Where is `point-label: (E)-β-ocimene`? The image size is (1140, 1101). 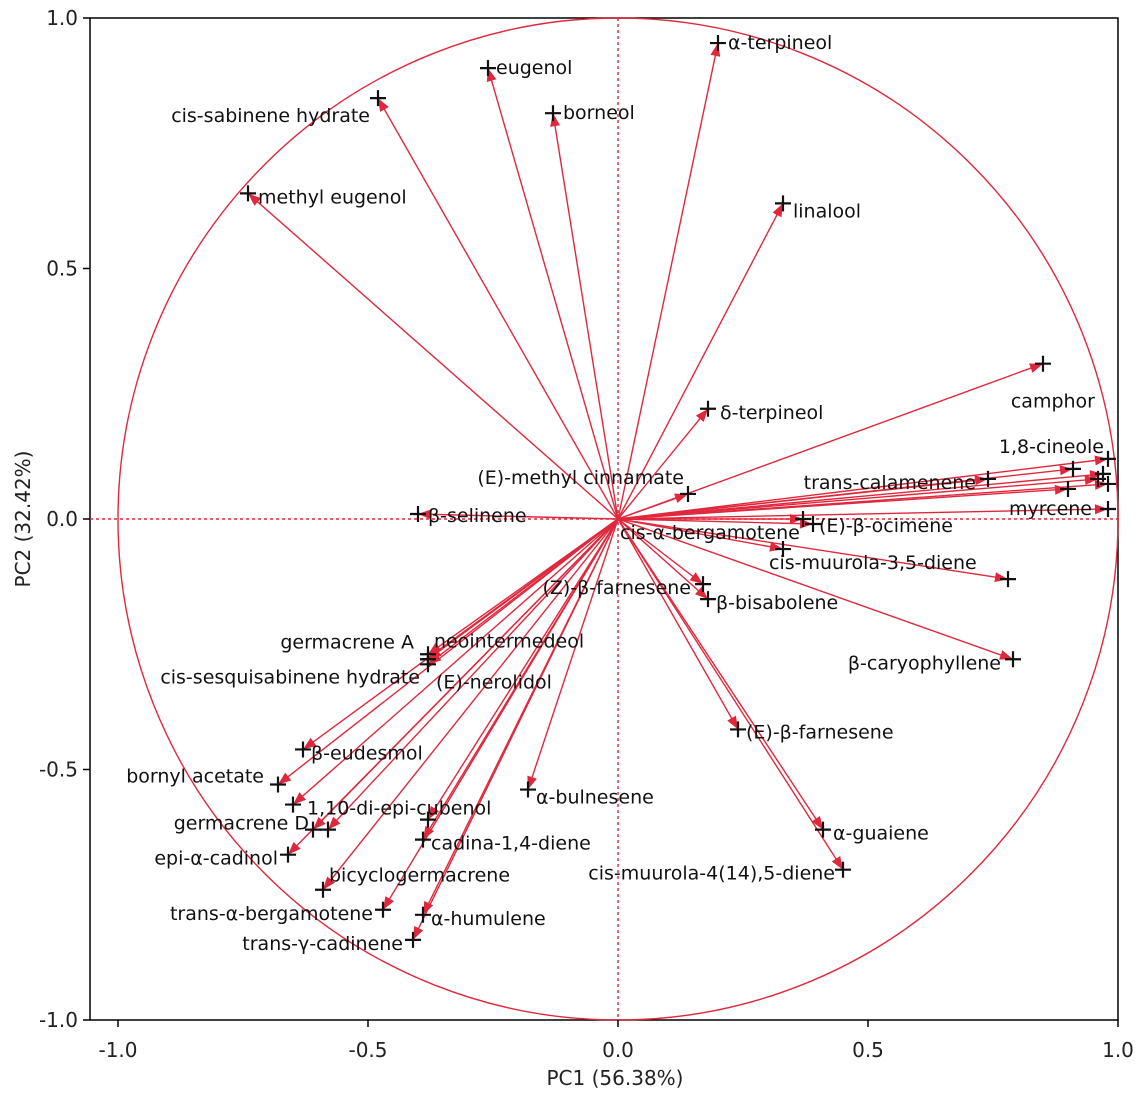
point-label: (E)-β-ocimene is located at coordinates (886, 526).